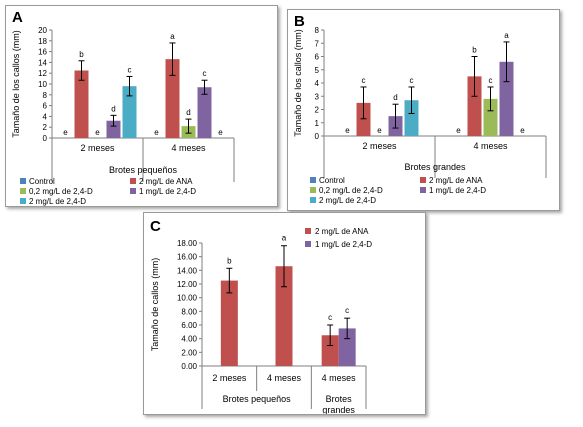 The width and height of the screenshot is (583, 427). What do you see at coordinates (189, 325) in the screenshot?
I see `y-tick-label: 6.00` at bounding box center [189, 325].